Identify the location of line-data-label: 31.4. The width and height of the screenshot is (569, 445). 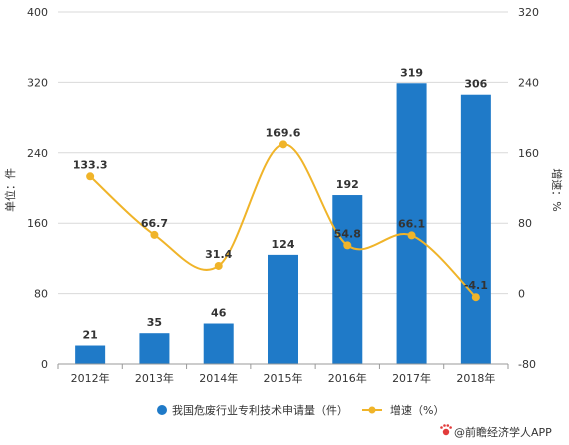
(218, 254).